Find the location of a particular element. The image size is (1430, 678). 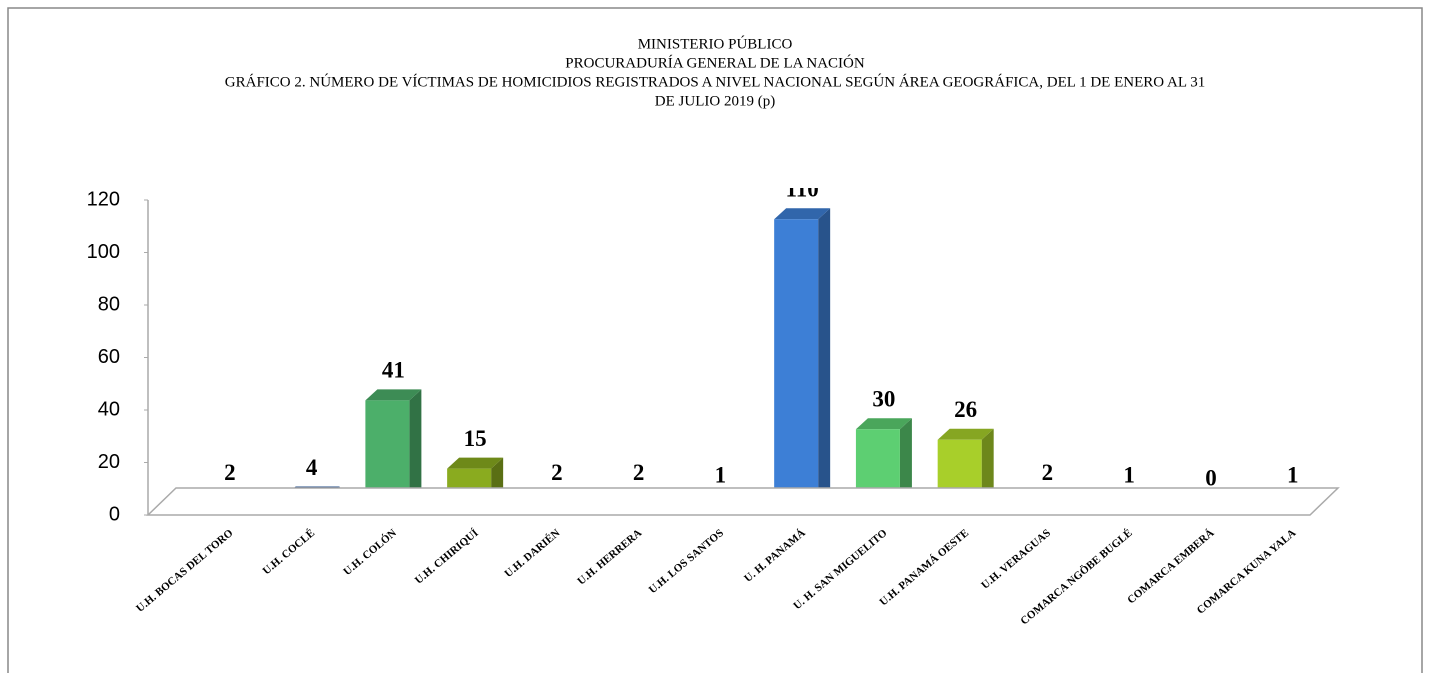

x-tick-label: U. H. SAN MIGUELITO is located at coordinates (840, 569).